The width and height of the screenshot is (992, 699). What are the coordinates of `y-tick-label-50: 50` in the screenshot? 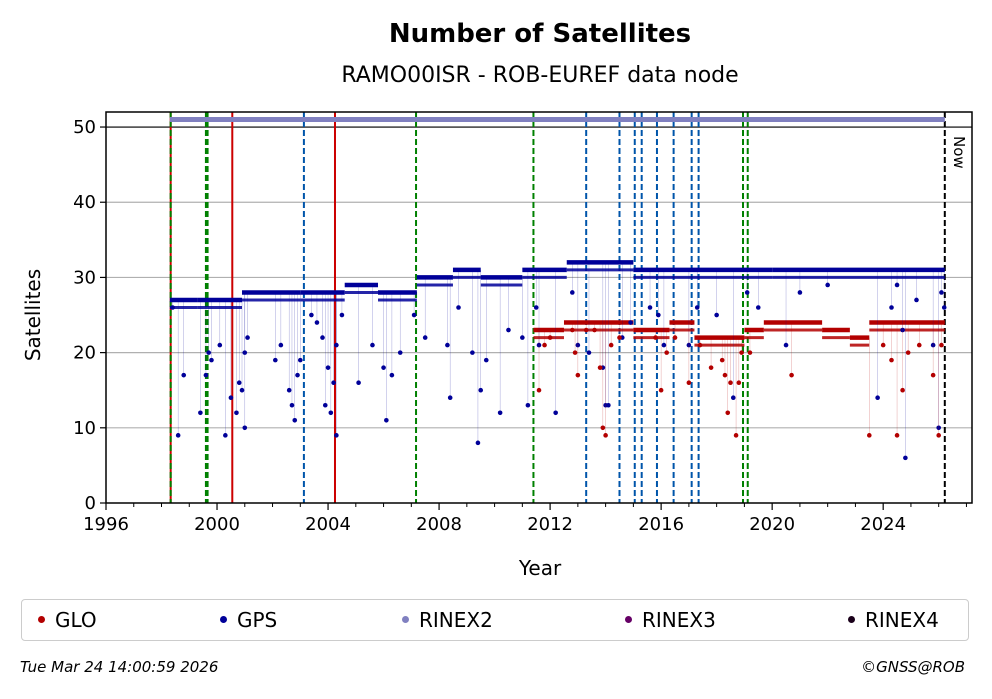 It's located at (84, 127).